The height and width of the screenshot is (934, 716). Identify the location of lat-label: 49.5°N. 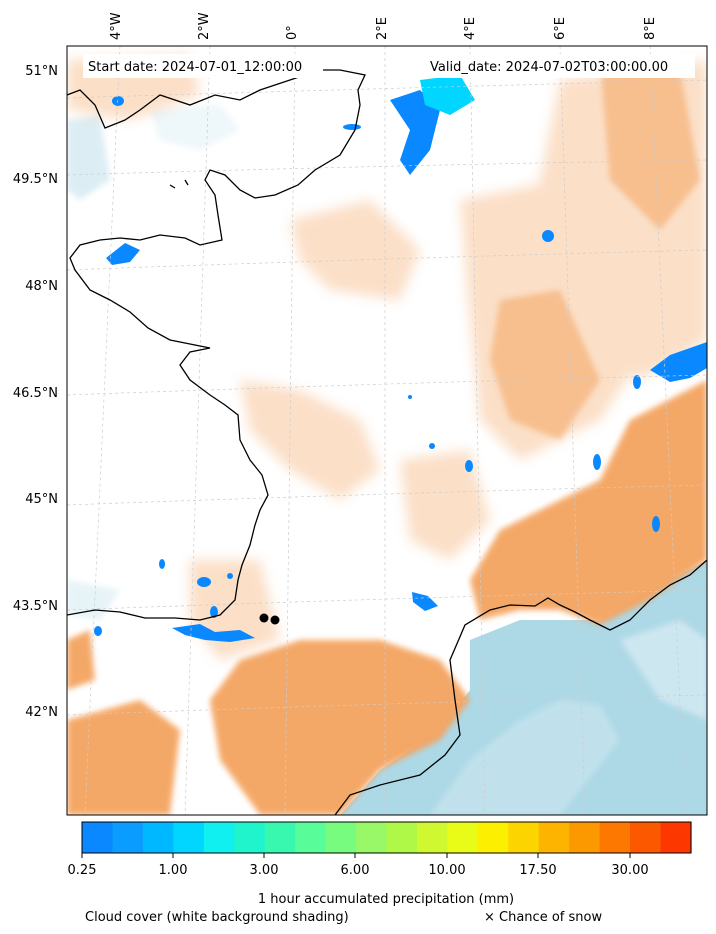
(35, 179).